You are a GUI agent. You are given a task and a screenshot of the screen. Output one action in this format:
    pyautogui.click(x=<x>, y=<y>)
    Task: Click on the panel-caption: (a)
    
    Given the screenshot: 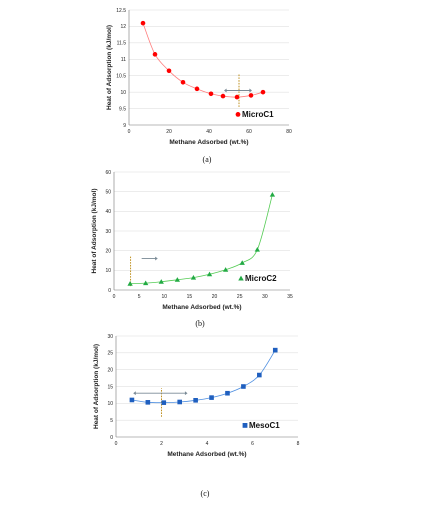 What is the action you would take?
    pyautogui.click(x=207, y=159)
    